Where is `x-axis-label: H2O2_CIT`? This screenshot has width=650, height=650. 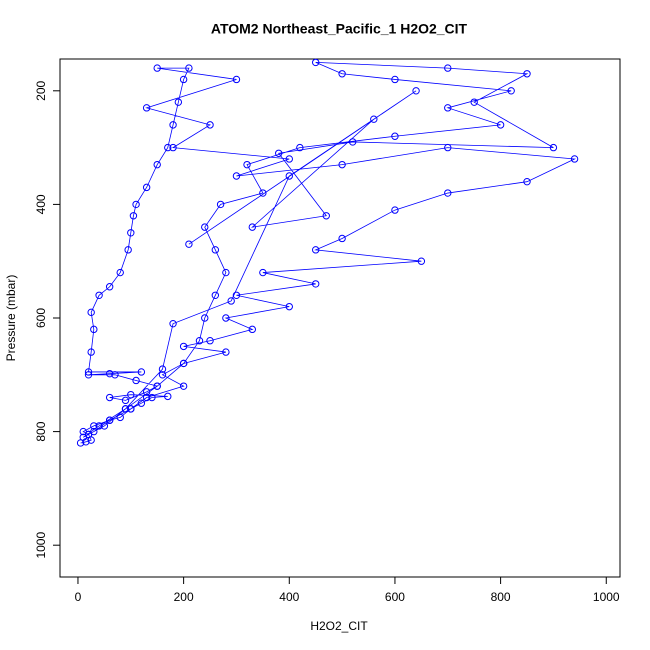
x-axis-label: H2O2_CIT is located at coordinates (339, 626).